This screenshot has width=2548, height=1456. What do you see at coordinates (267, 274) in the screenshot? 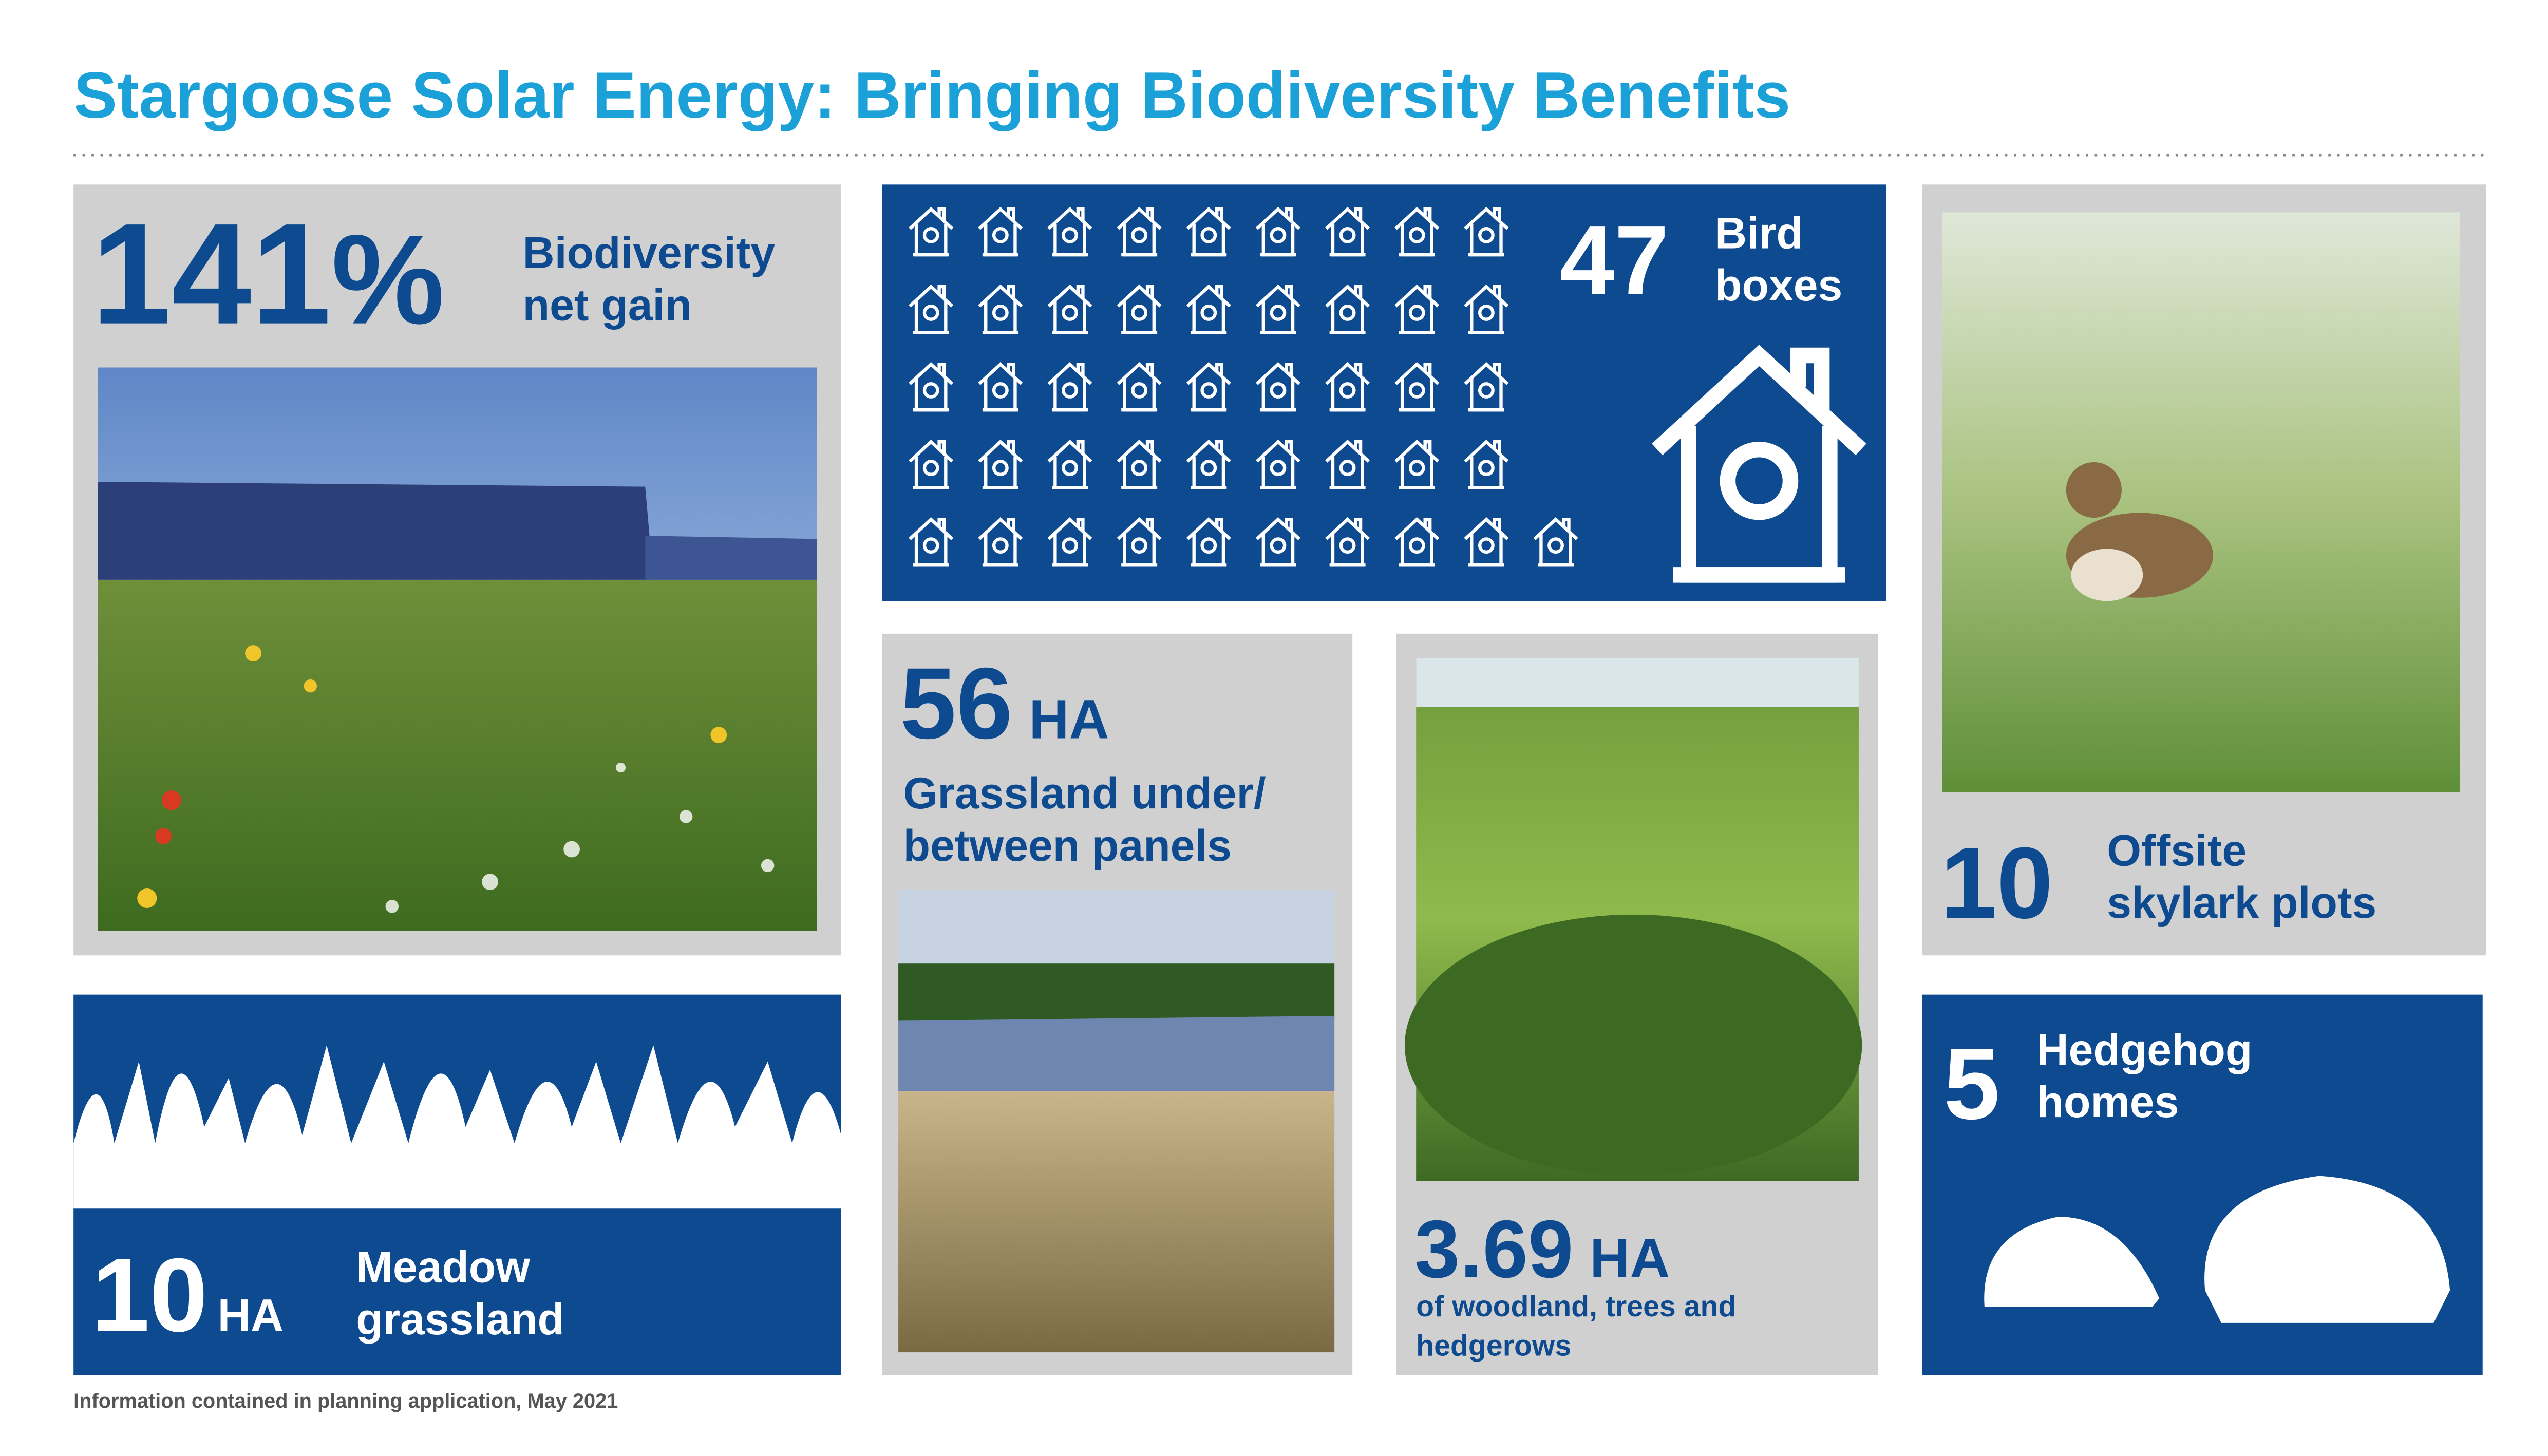
I see `stat: 141%` at bounding box center [267, 274].